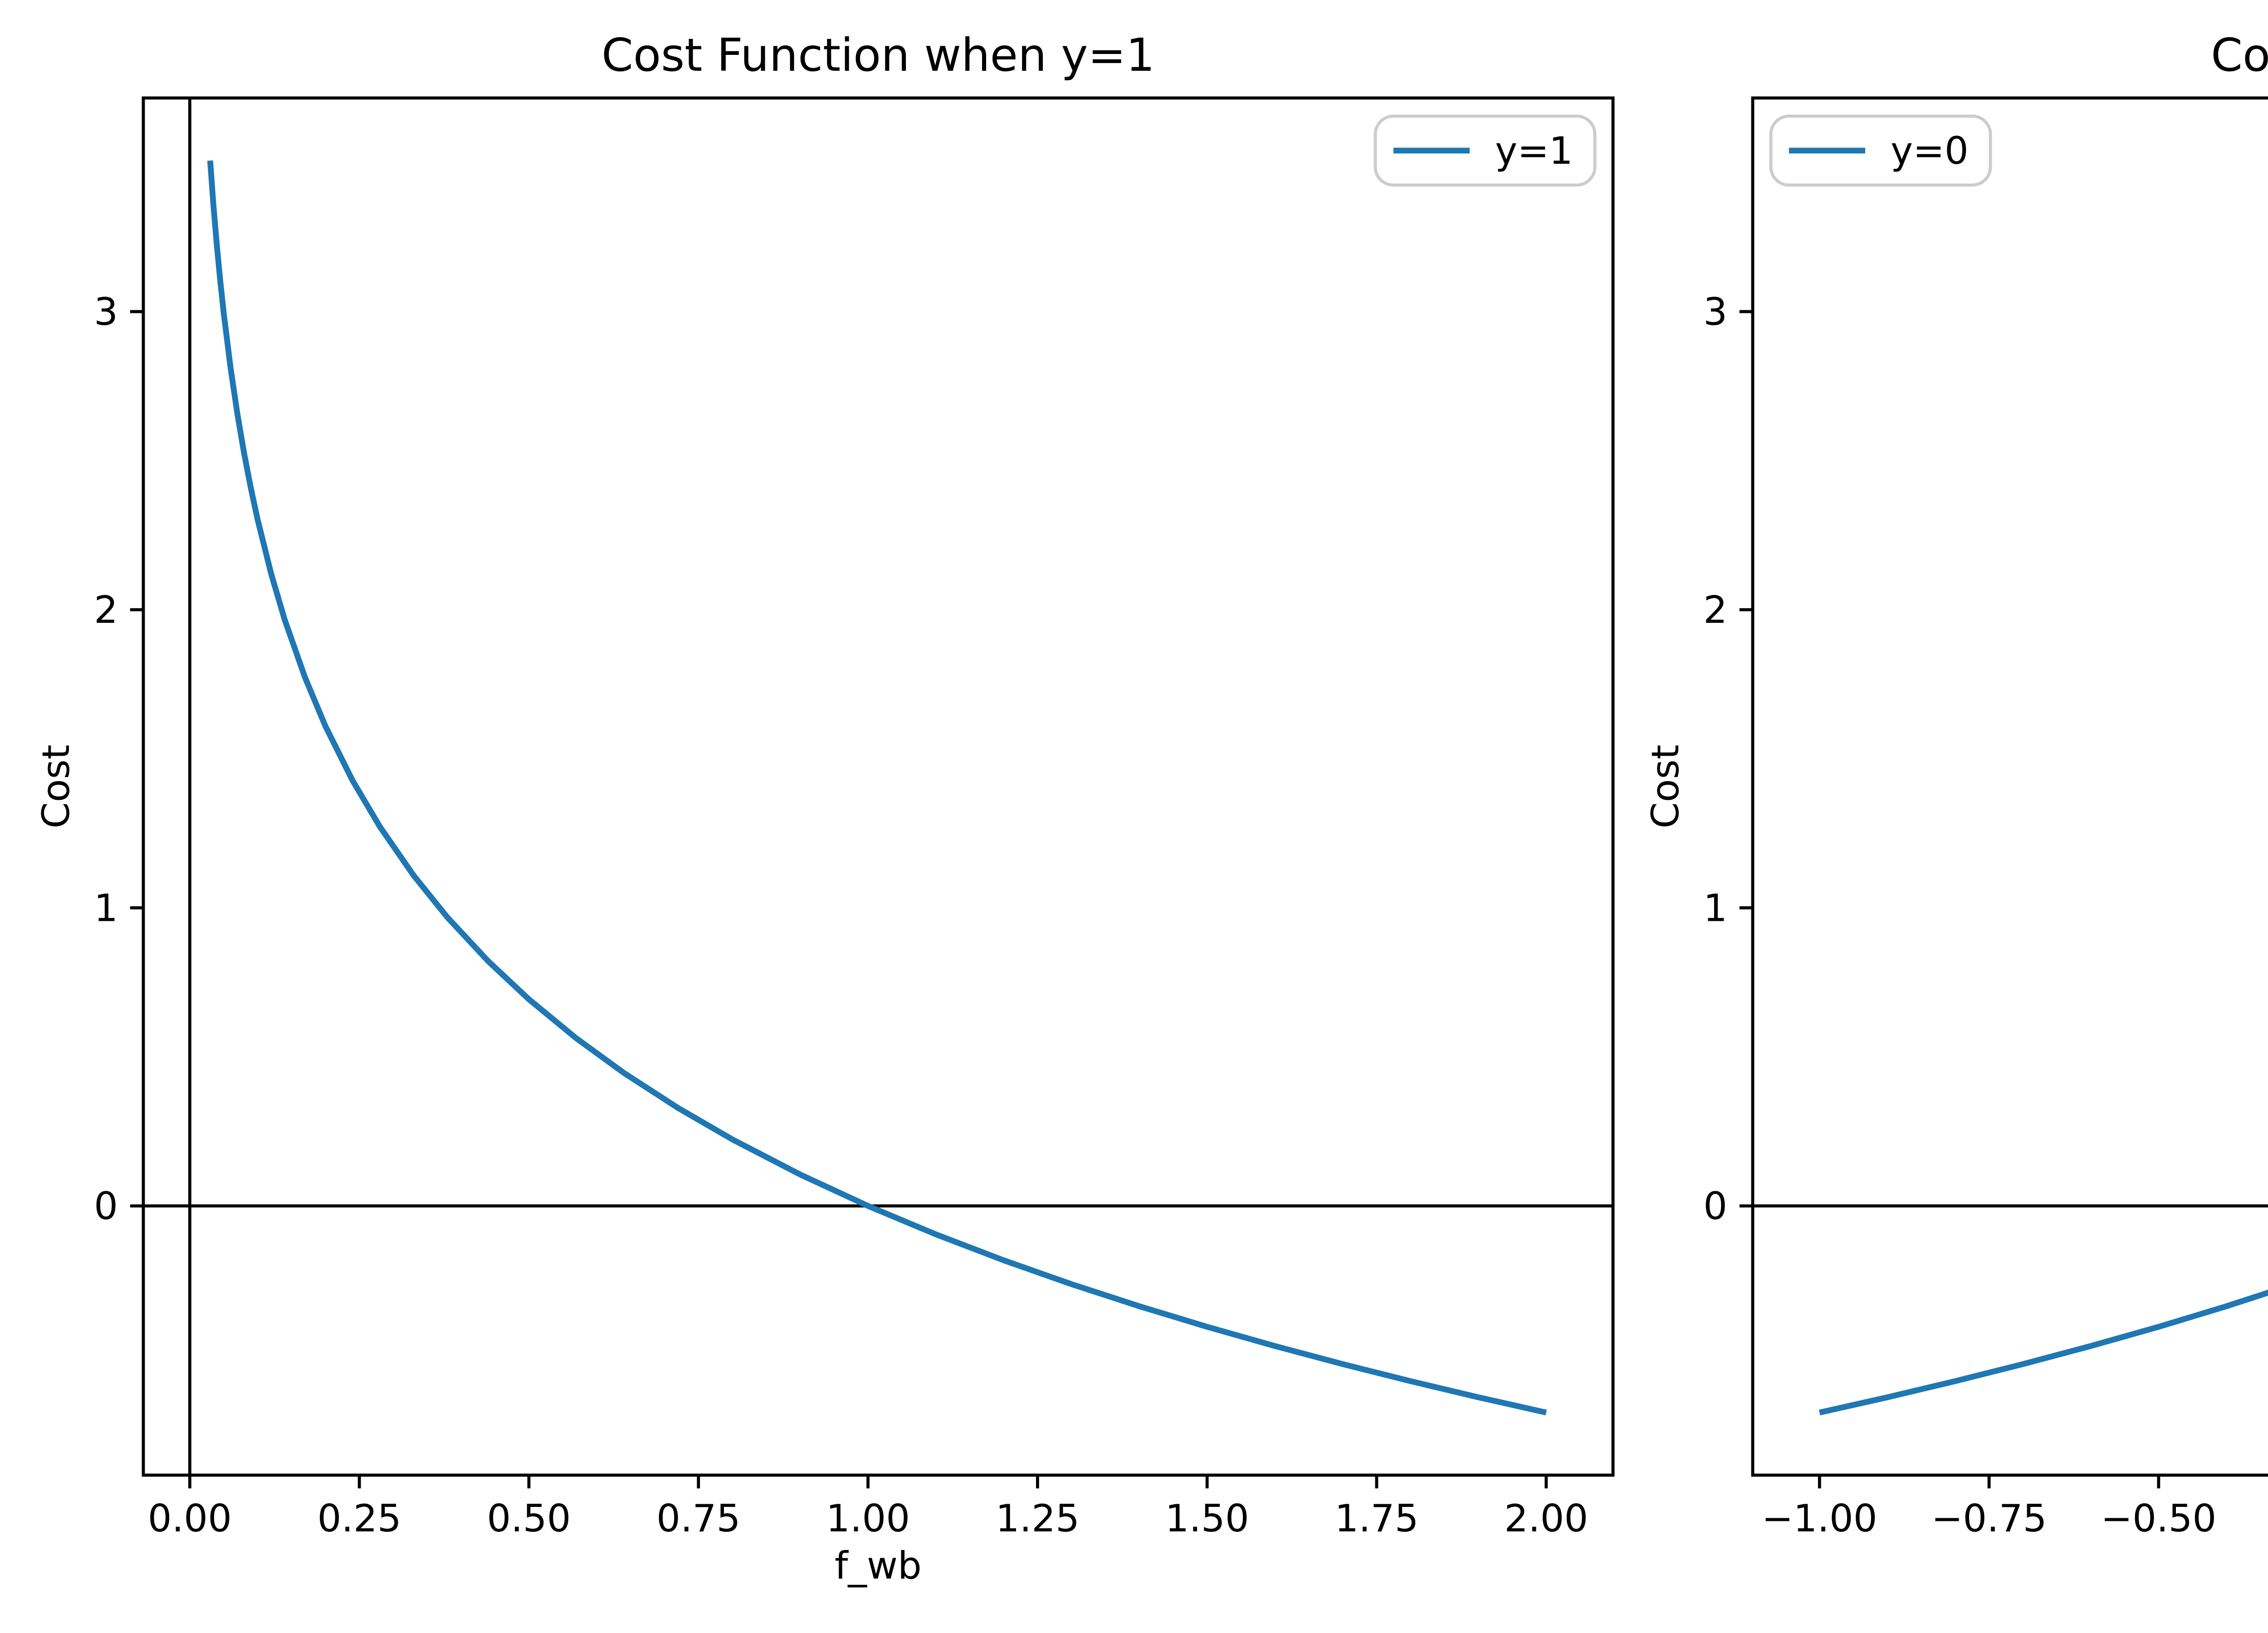  Describe the element at coordinates (190, 1518) in the screenshot. I see `x-tick-label: 0.00` at that location.